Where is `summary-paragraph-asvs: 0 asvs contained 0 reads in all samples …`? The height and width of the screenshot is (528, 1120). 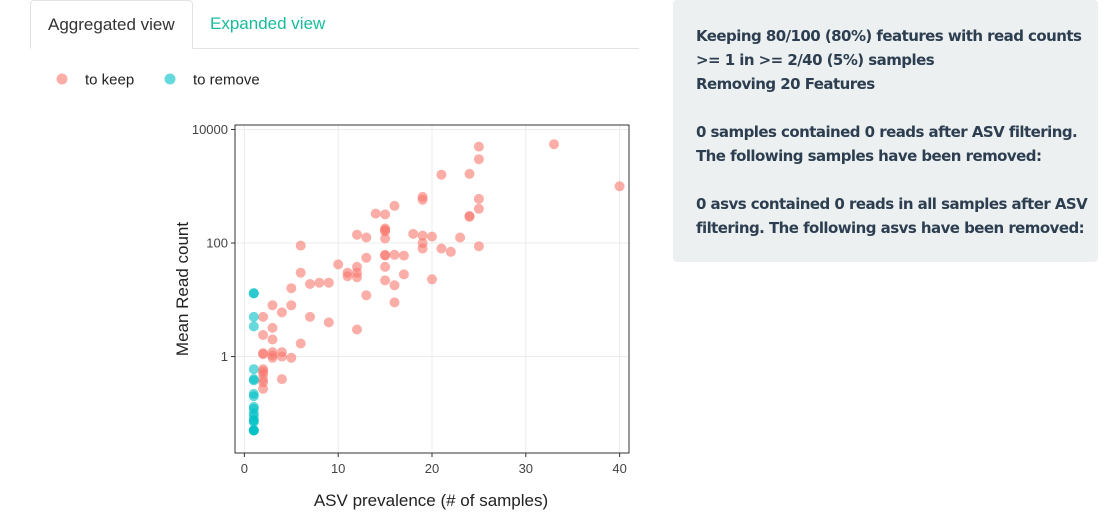 summary-paragraph-asvs: 0 asvs contained 0 reads in all samples … is located at coordinates (892, 216).